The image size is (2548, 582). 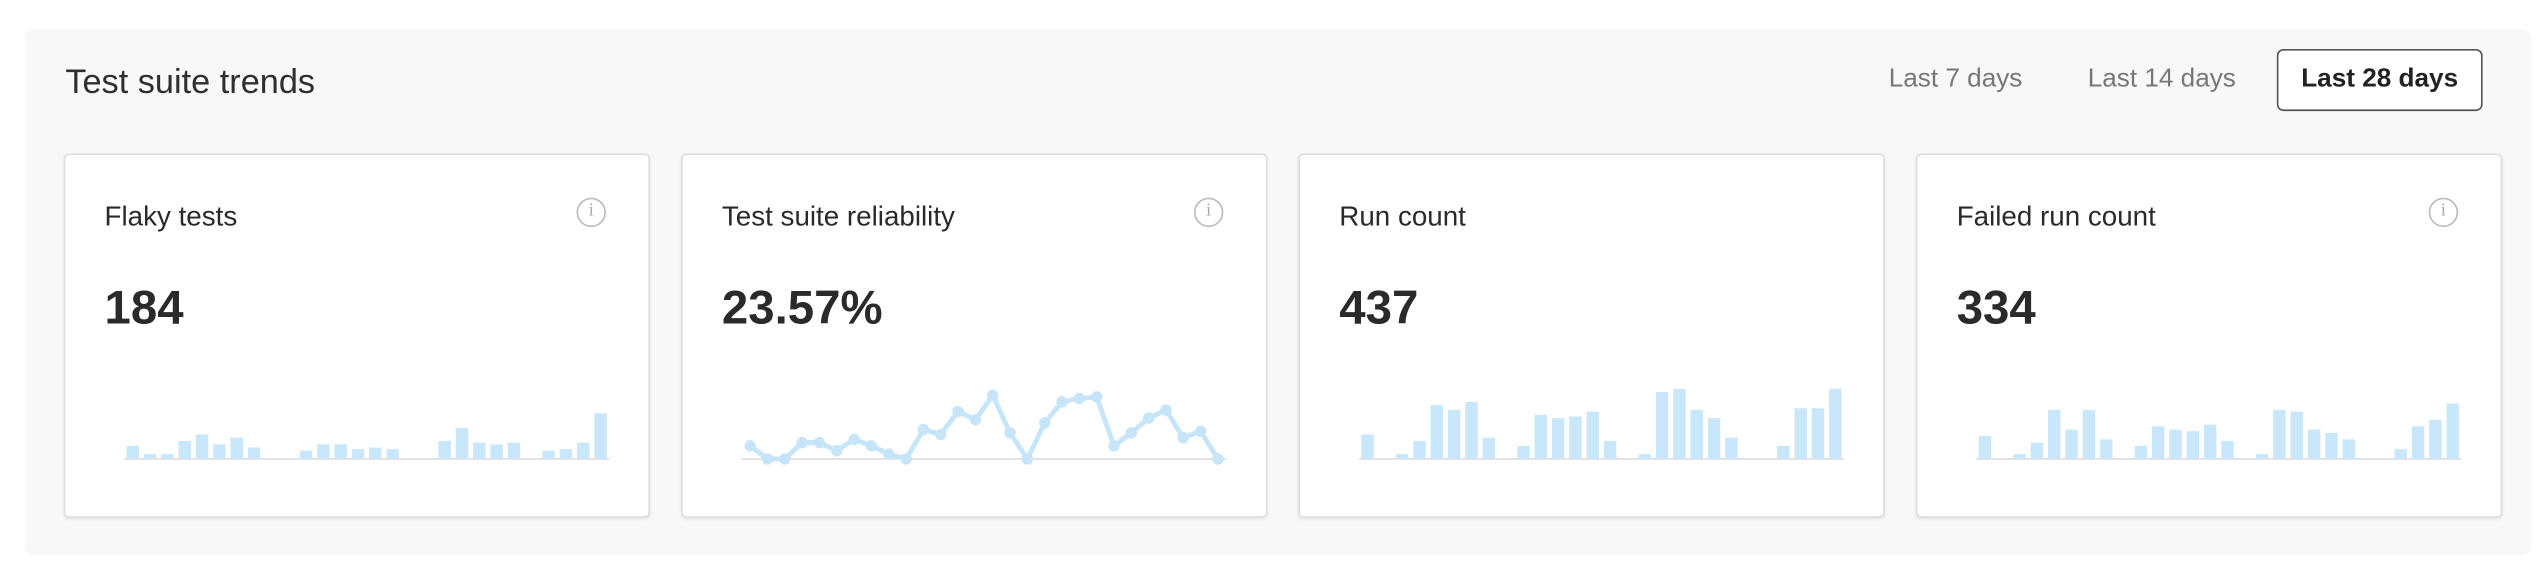 I want to click on panel-title: Test suite trends, so click(x=190, y=82).